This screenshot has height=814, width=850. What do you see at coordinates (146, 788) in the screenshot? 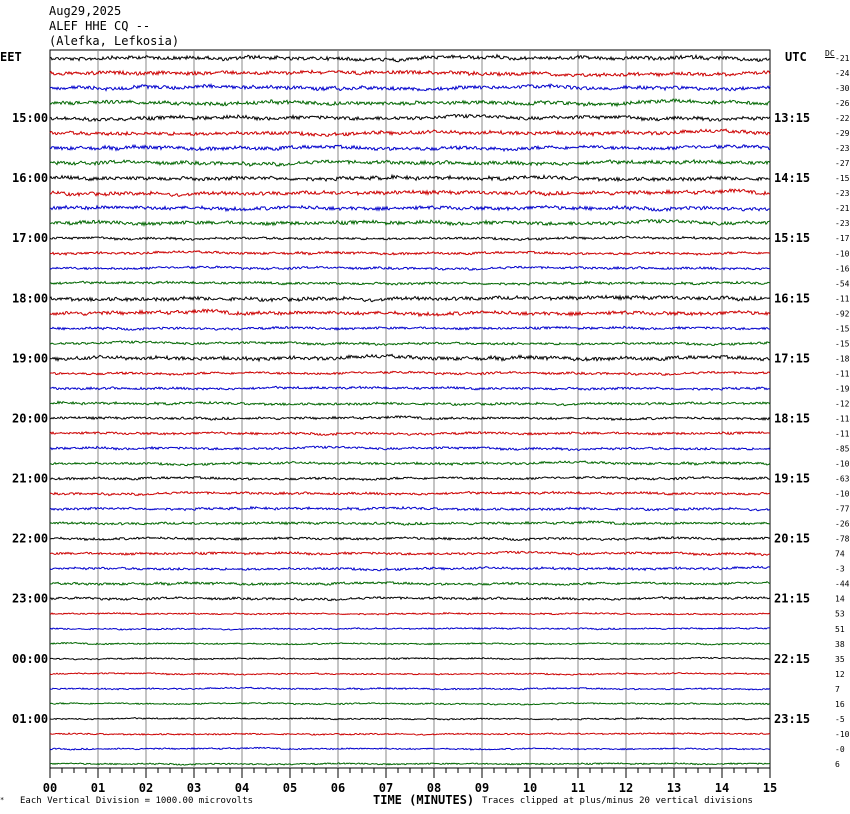
I see `x-tick-label: 02` at bounding box center [146, 788].